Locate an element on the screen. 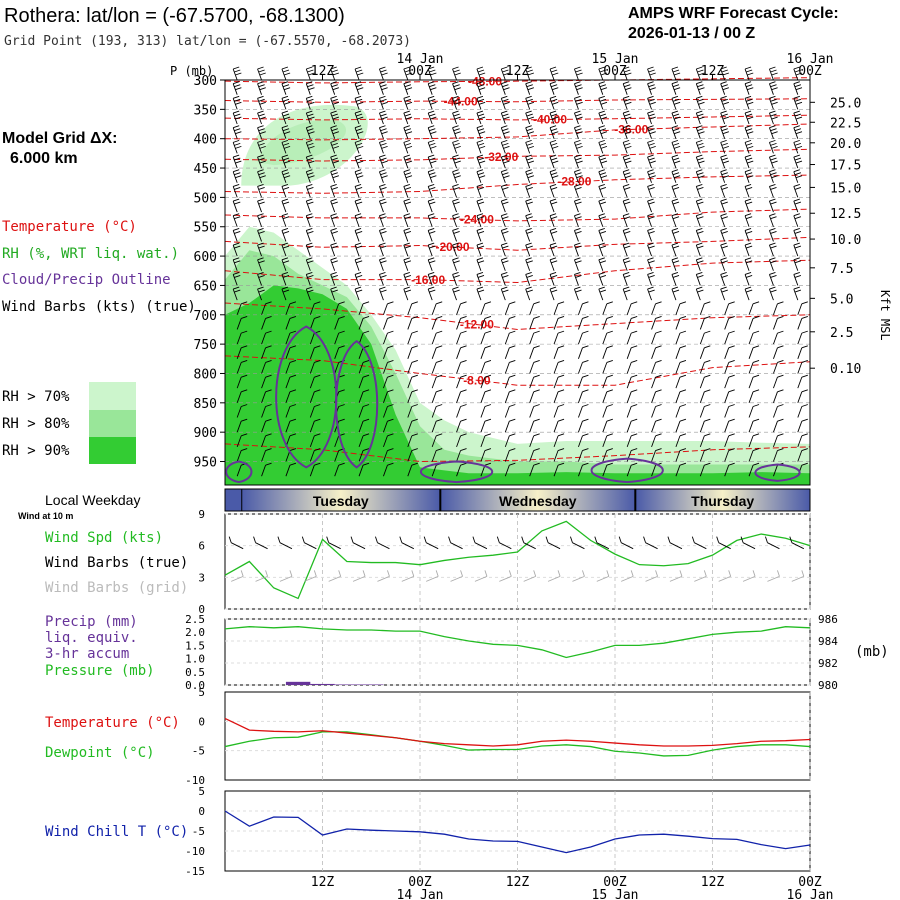 The image size is (900, 900). wind-ytick-label: 9 is located at coordinates (201, 514).